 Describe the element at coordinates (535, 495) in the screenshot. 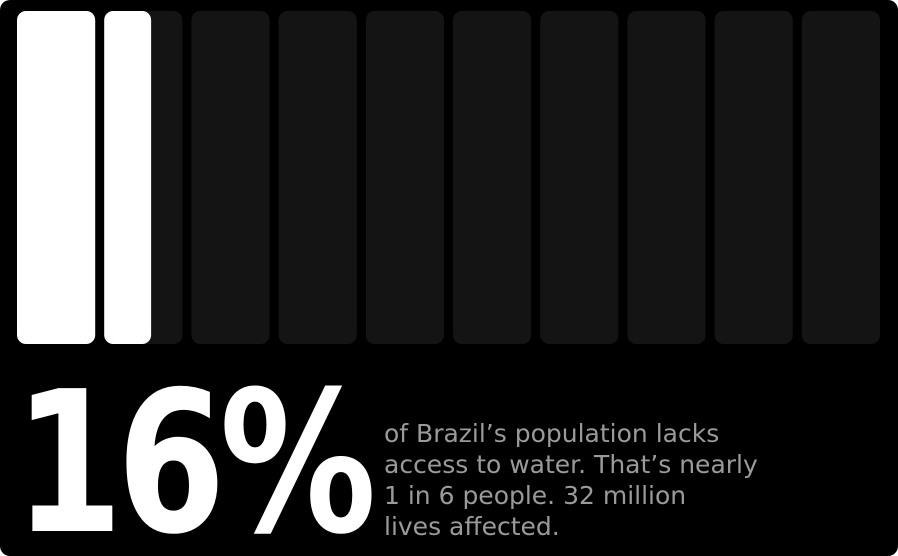

I see `description-line: 1 in 6 people. 32 million` at that location.